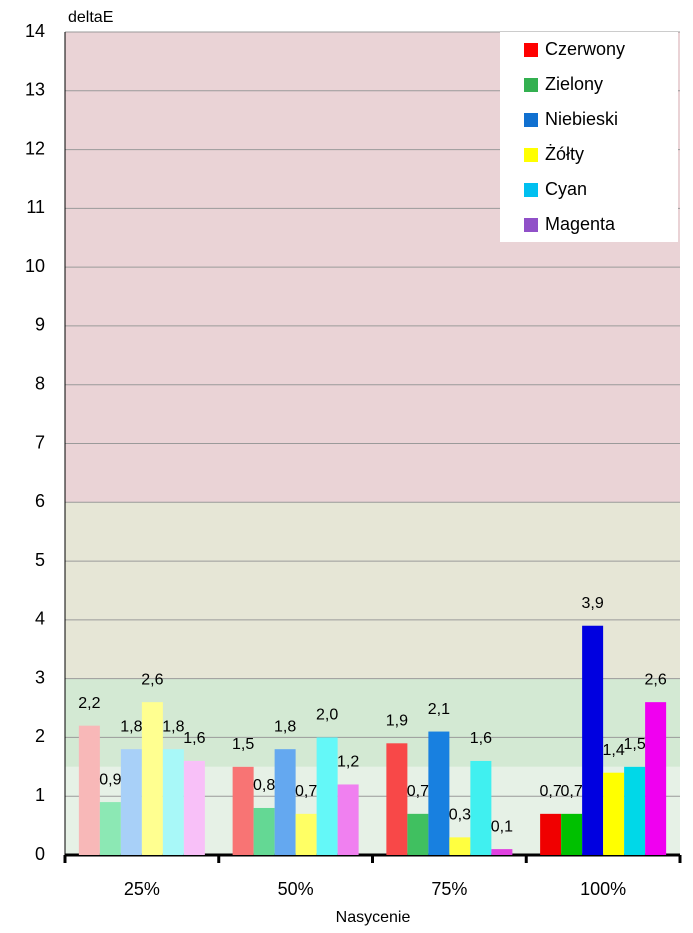 The height and width of the screenshot is (933, 693). What do you see at coordinates (264, 785) in the screenshot?
I see `value-label: 0,8` at bounding box center [264, 785].